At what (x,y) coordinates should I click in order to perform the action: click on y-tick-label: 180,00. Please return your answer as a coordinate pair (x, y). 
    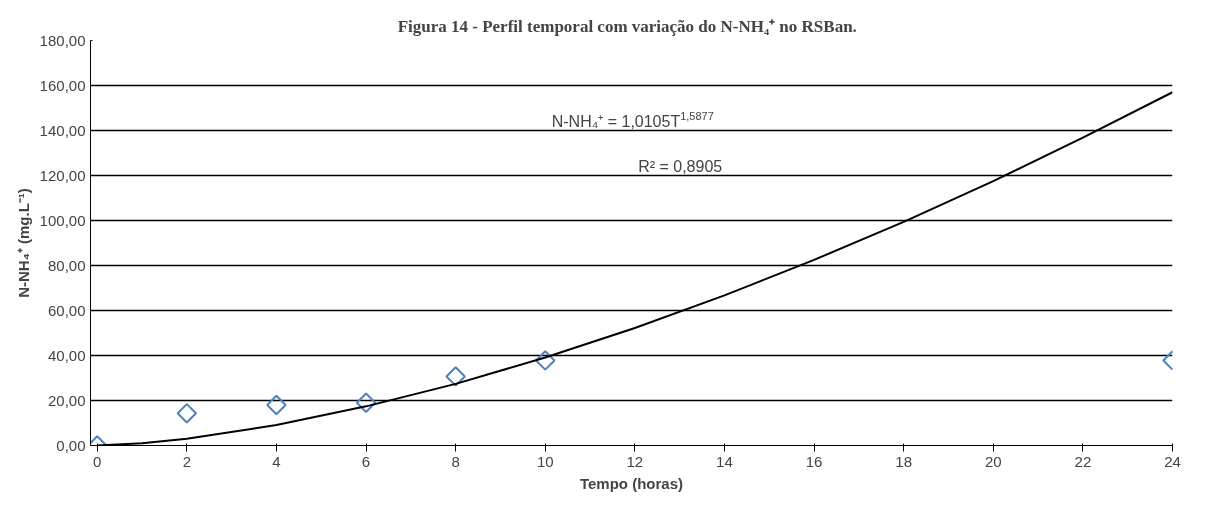
    Looking at the image, I should click on (62, 40).